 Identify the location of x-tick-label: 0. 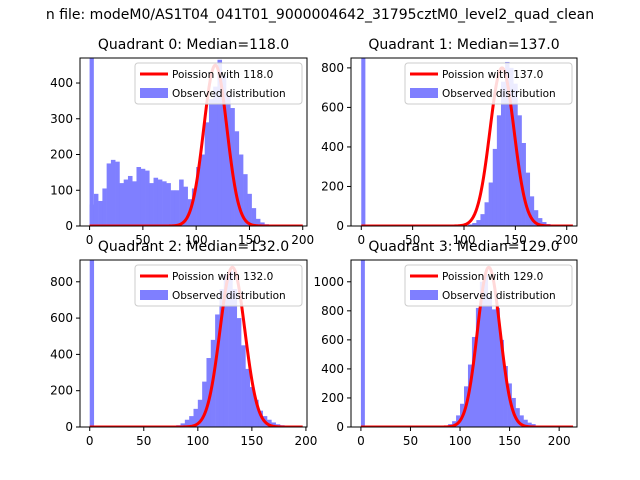
(361, 441).